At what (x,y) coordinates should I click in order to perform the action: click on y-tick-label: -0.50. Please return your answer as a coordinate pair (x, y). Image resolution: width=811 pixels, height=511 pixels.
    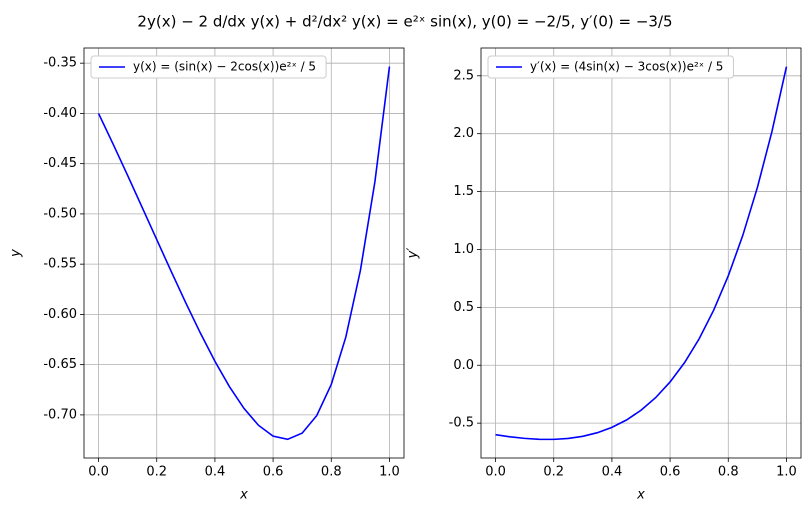
    Looking at the image, I should click on (60, 213).